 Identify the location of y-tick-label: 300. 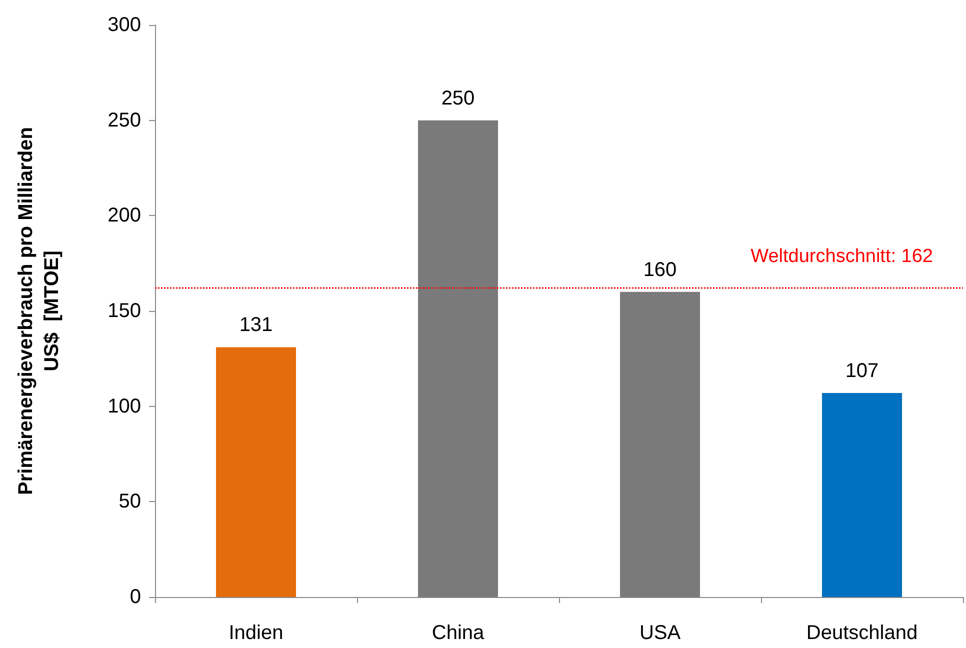
(124, 25).